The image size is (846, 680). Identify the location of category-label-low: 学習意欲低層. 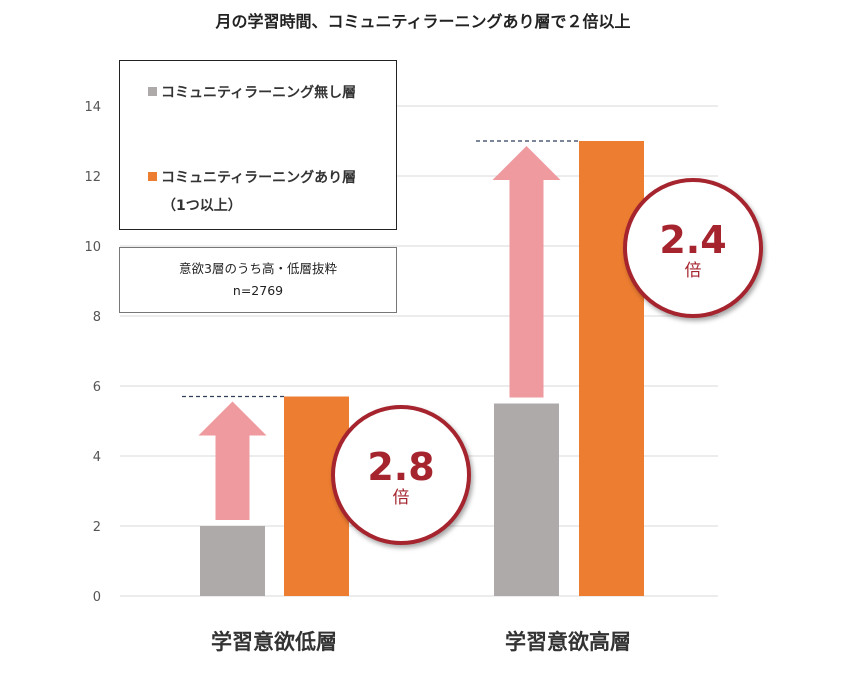
(274, 642).